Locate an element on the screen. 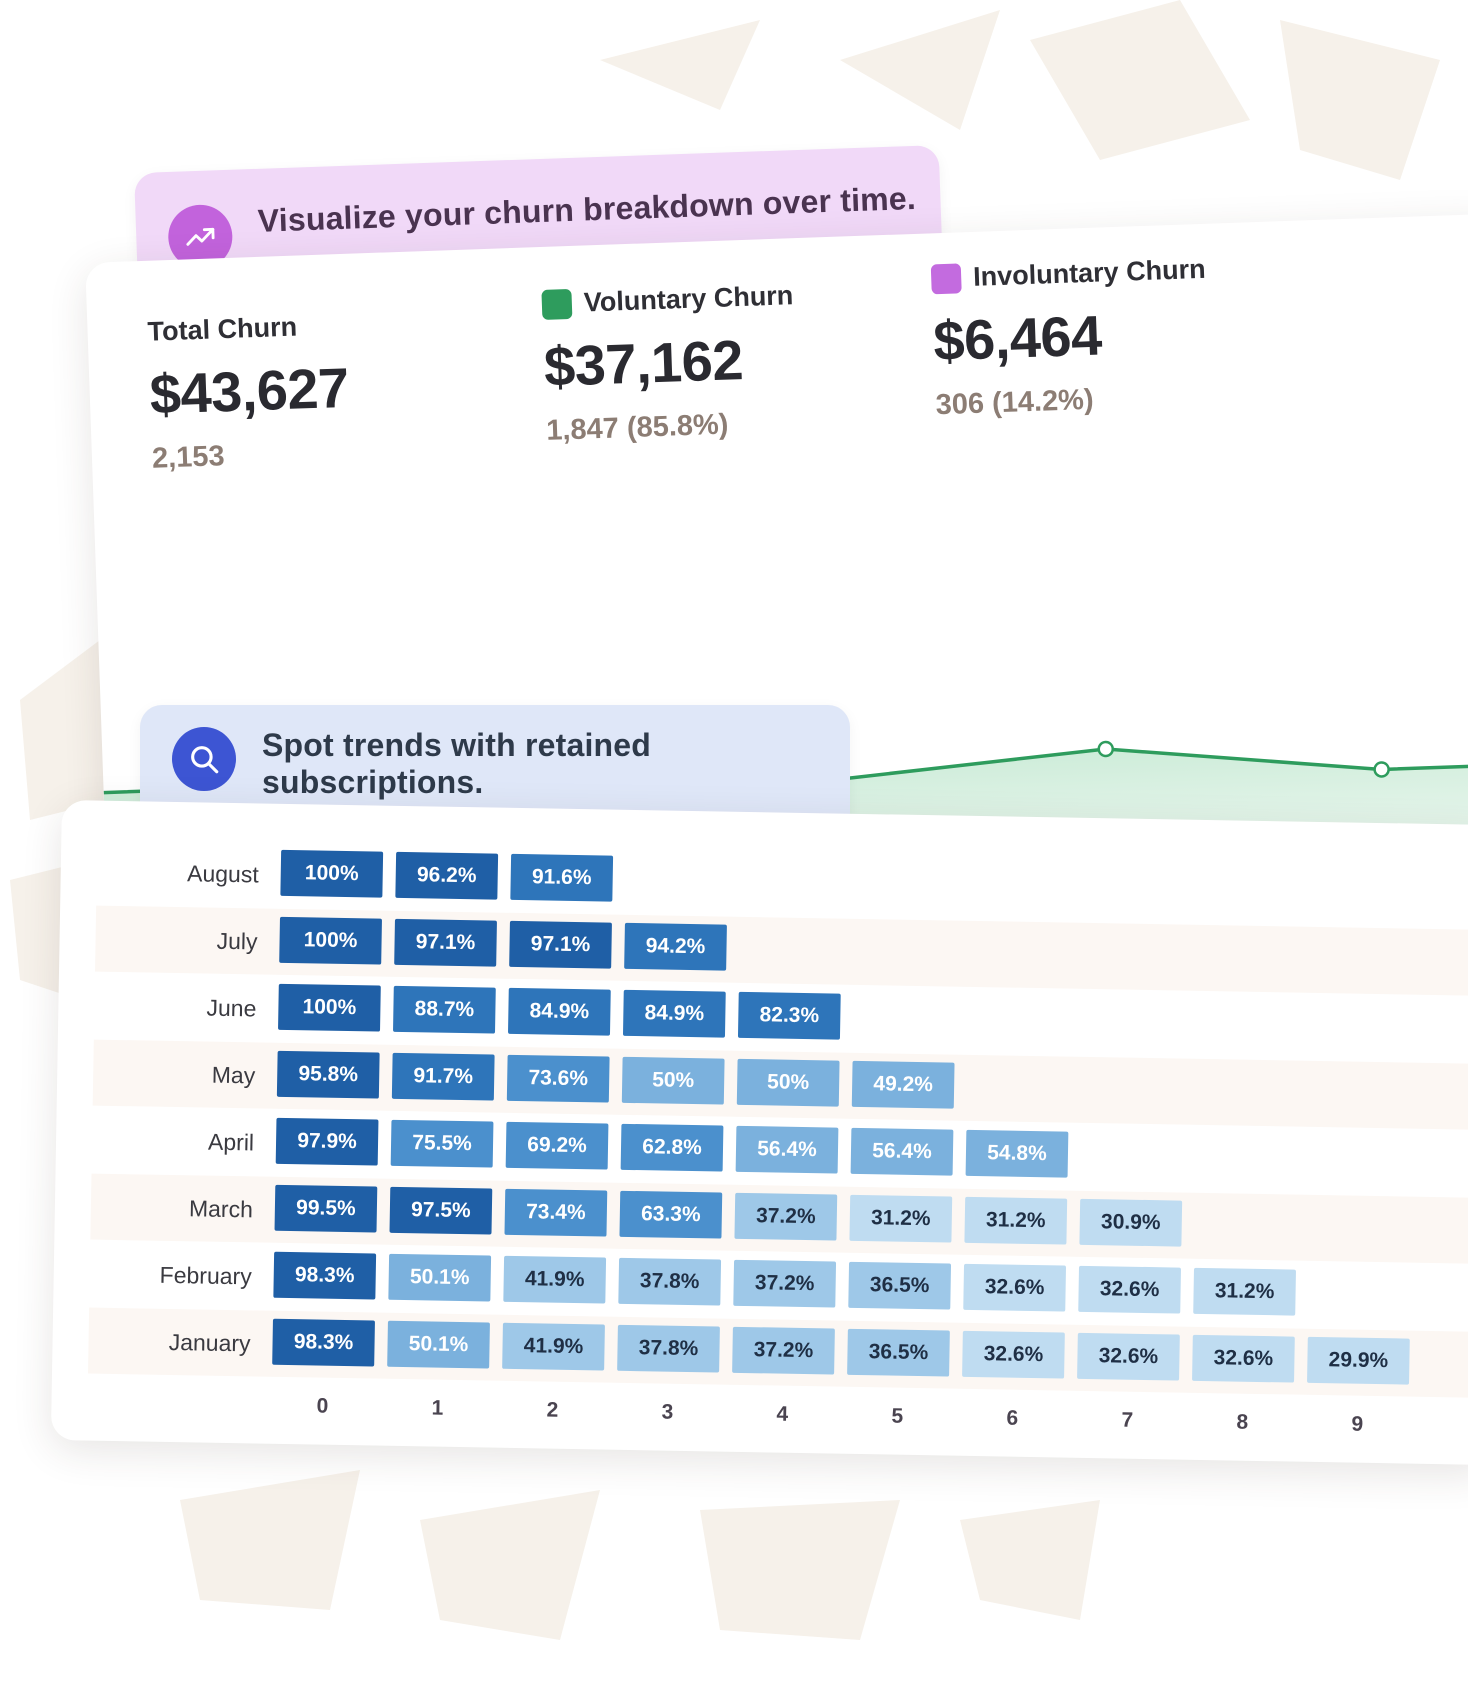  retention-row-label: April is located at coordinates (231, 1142).